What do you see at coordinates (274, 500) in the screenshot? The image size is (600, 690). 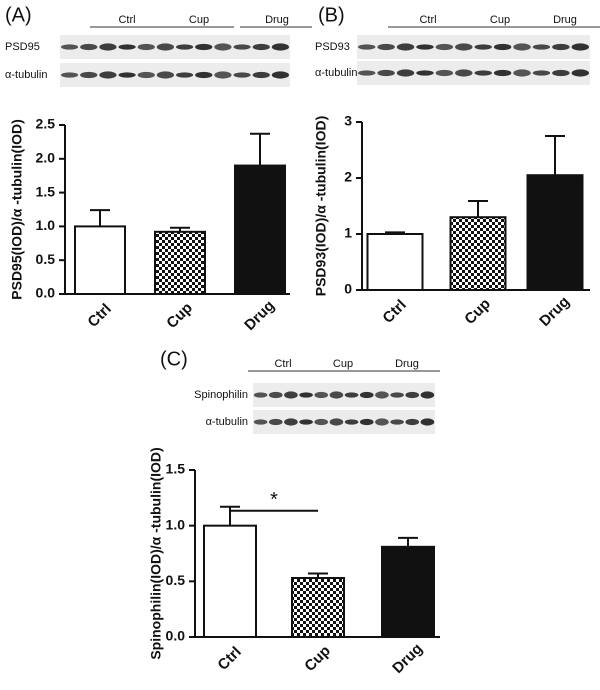 I see `significance-label: *` at bounding box center [274, 500].